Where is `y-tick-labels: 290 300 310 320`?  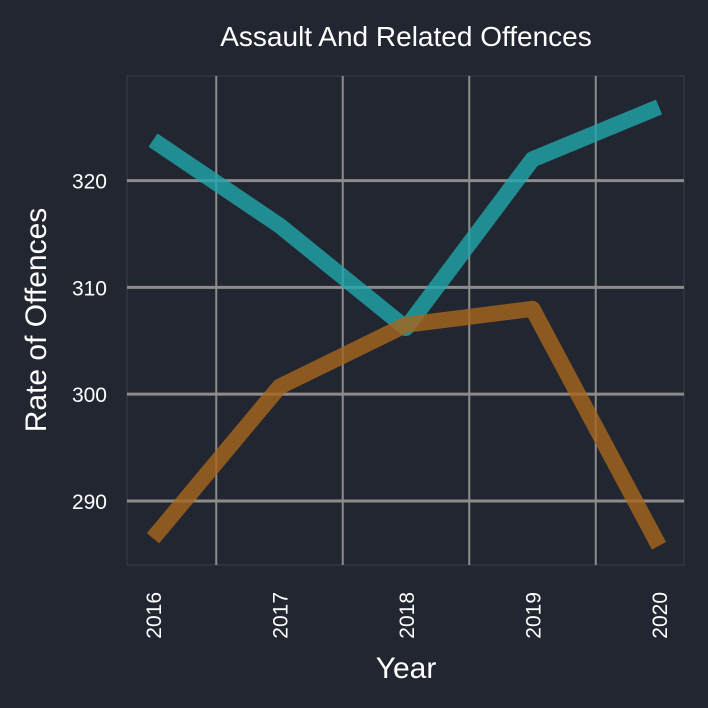 y-tick-labels: 290 300 310 320 is located at coordinates (89, 342).